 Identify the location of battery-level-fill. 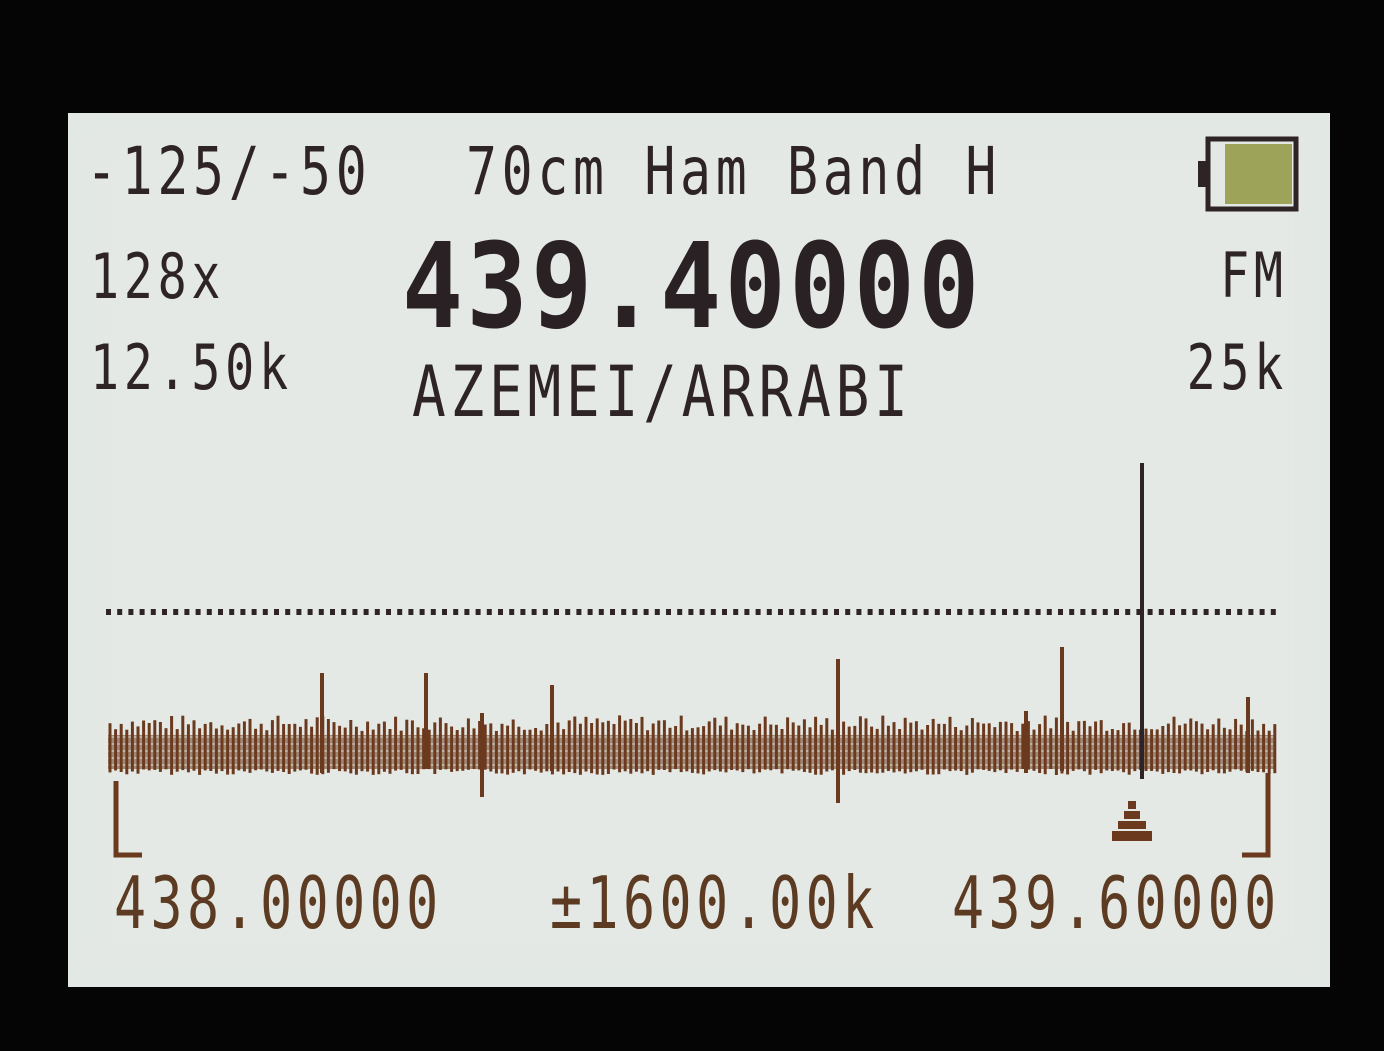
(1258, 174).